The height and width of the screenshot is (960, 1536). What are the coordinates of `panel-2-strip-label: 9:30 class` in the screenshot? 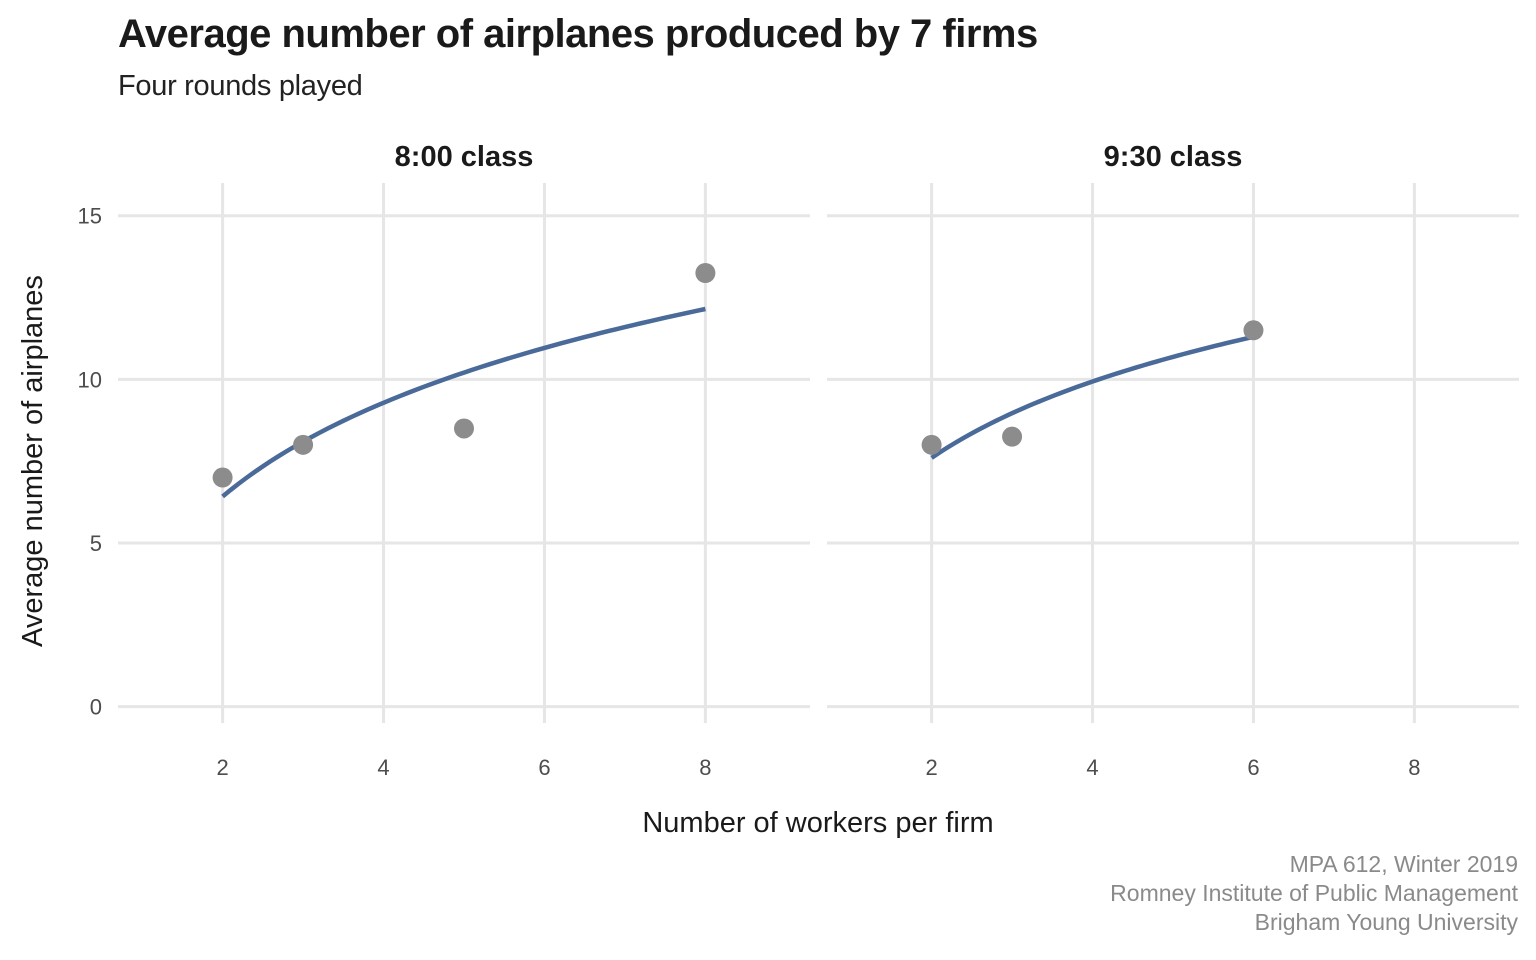 It's located at (1173, 157).